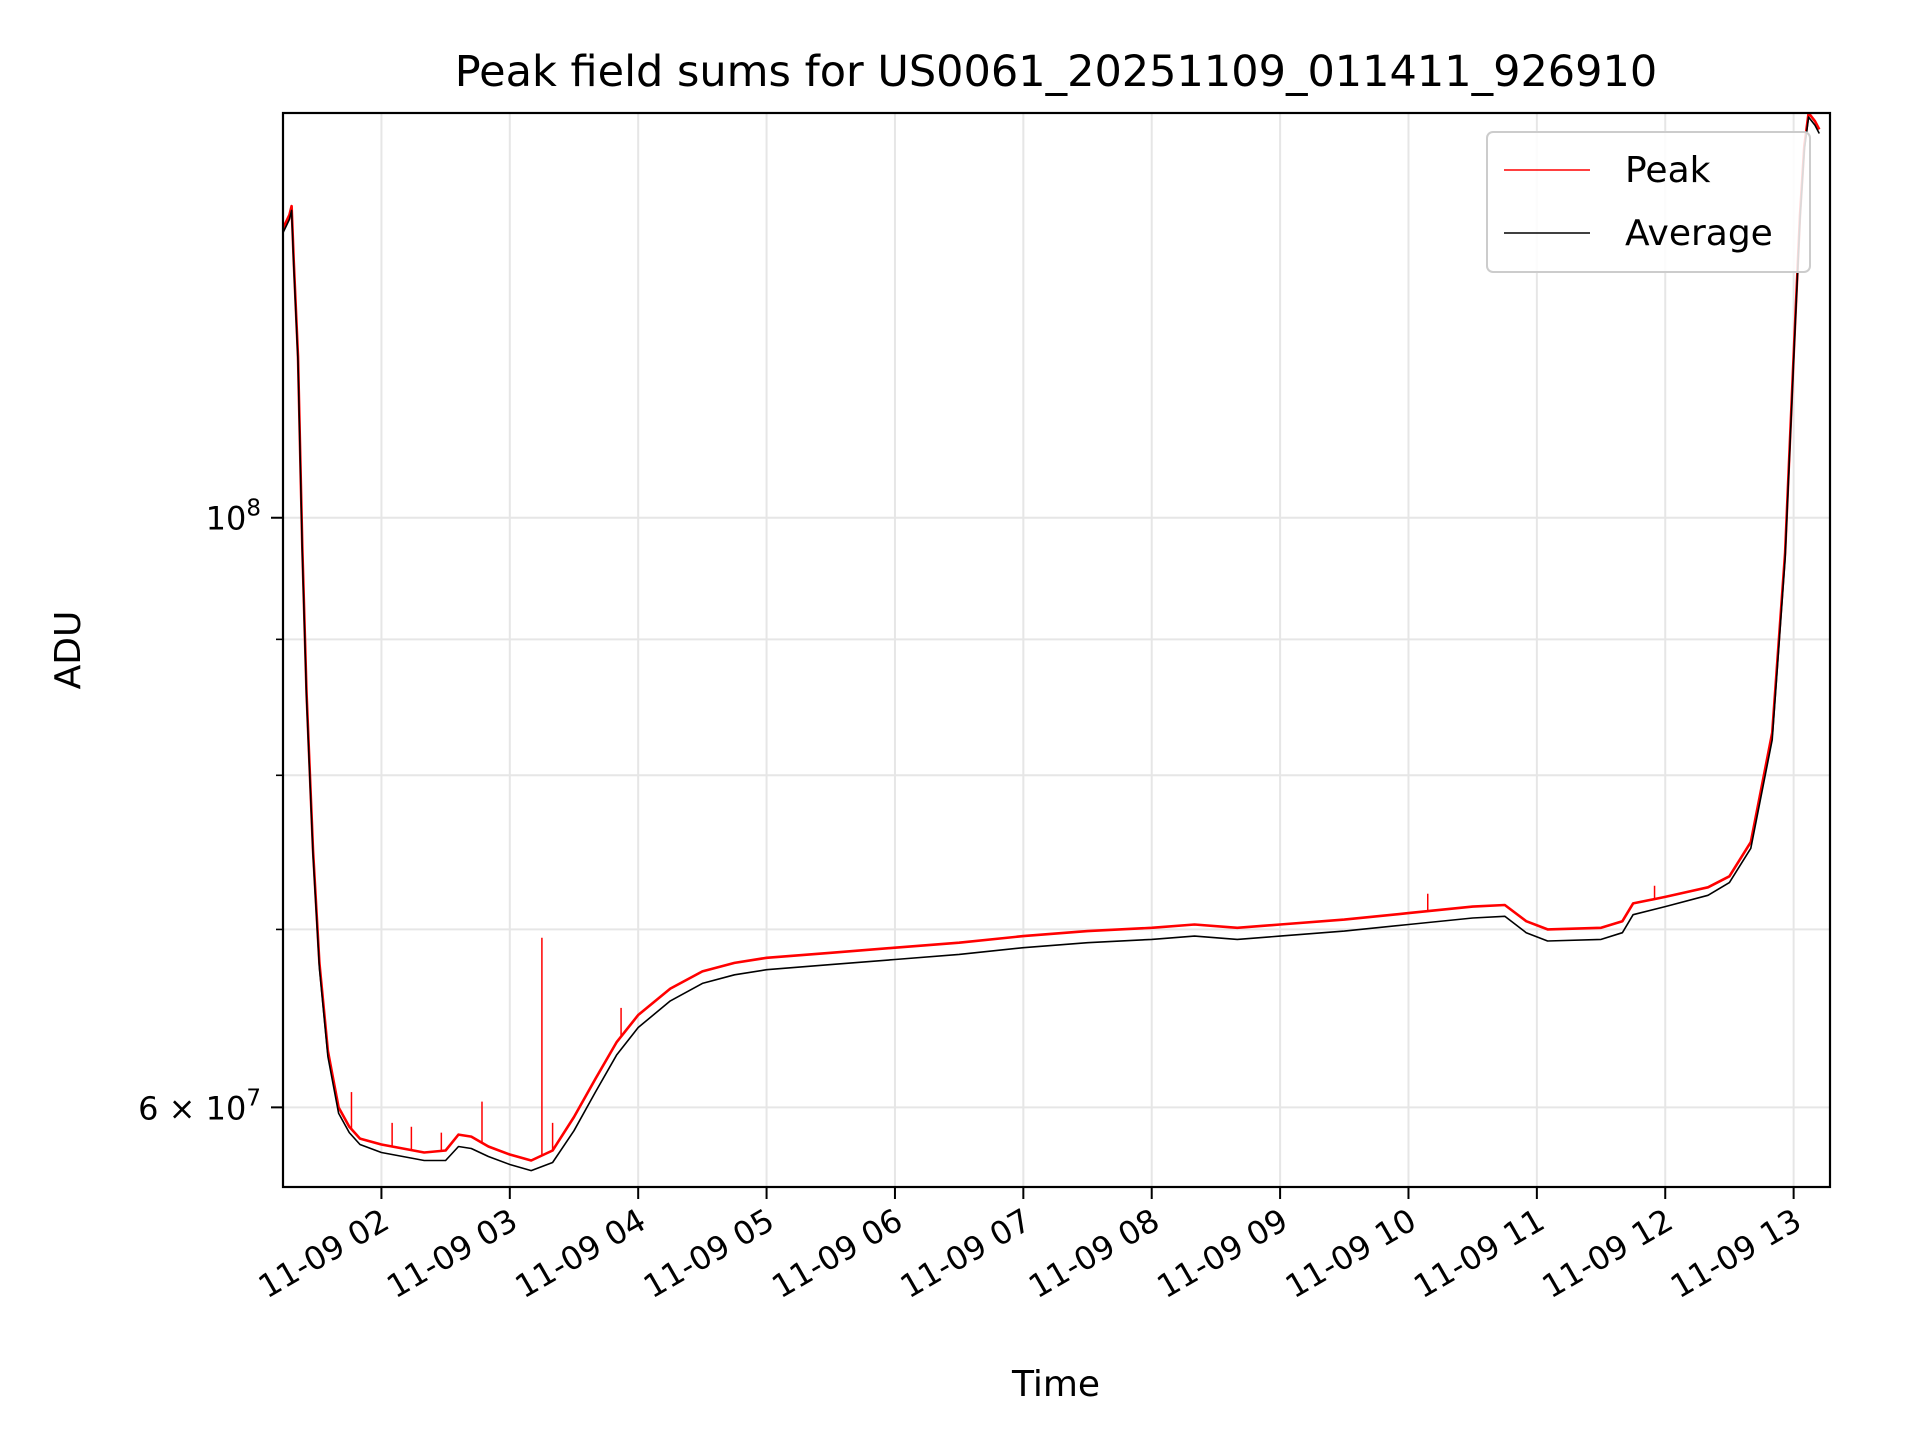  Describe the element at coordinates (1055, 1384) in the screenshot. I see `x-axis-label: Time` at that location.